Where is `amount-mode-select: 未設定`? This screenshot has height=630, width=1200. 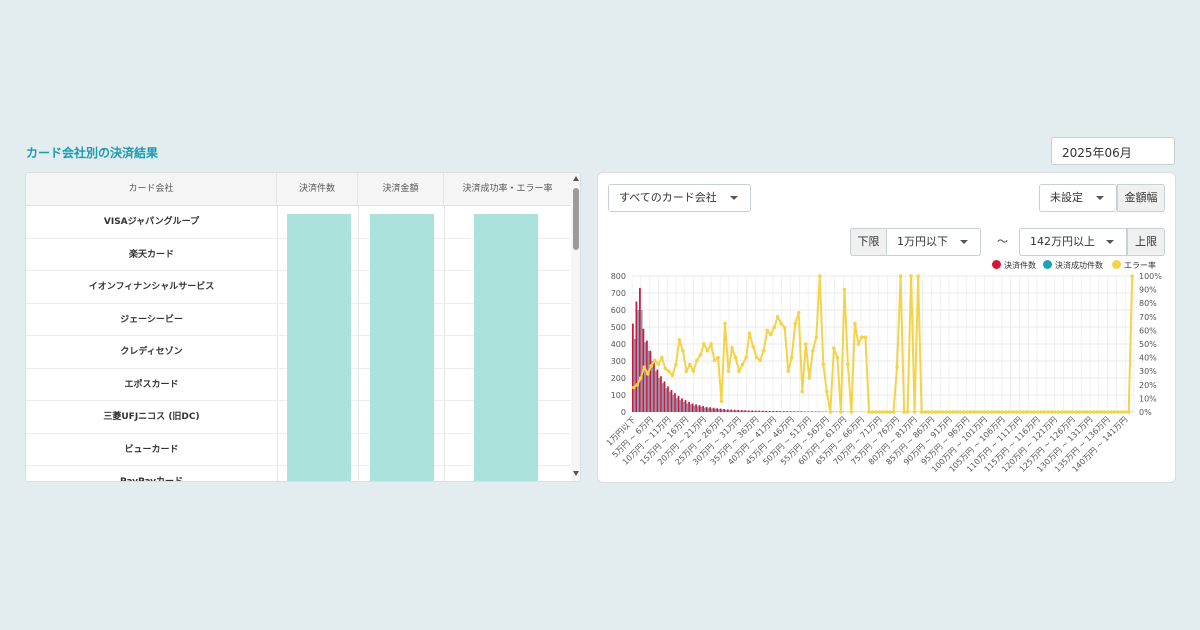
amount-mode-select: 未設定 is located at coordinates (1078, 198).